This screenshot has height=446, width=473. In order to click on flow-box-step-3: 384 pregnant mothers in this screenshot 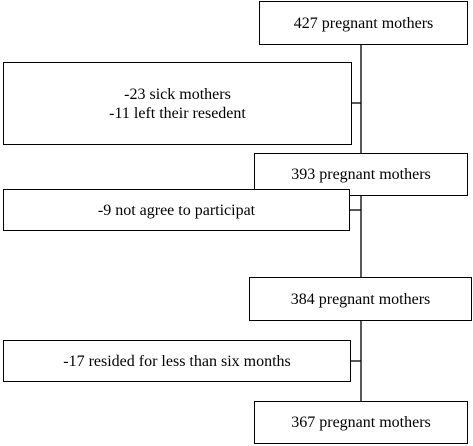, I will do `click(360, 299)`.